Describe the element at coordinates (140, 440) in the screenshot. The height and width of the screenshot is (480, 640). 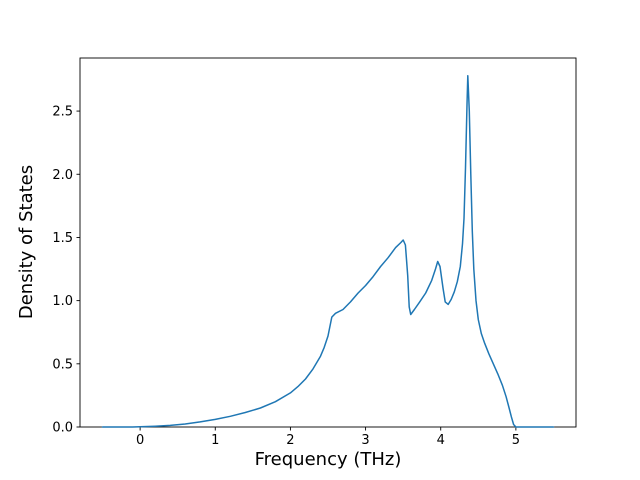
I see `x-tick-label: 0` at that location.